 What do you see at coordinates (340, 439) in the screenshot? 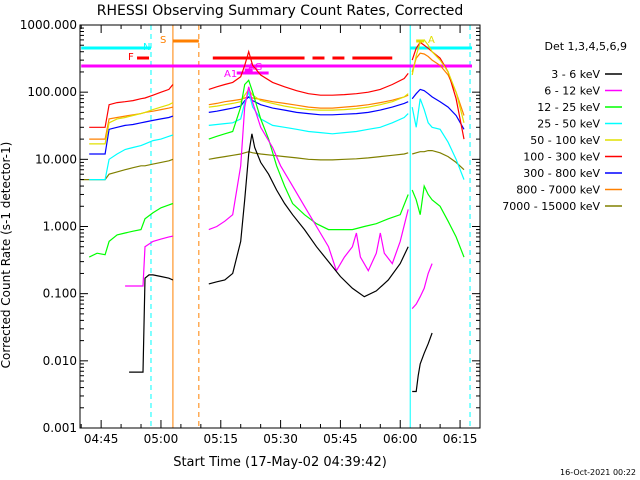
I see `x-tick-label: 05:45` at bounding box center [340, 439].